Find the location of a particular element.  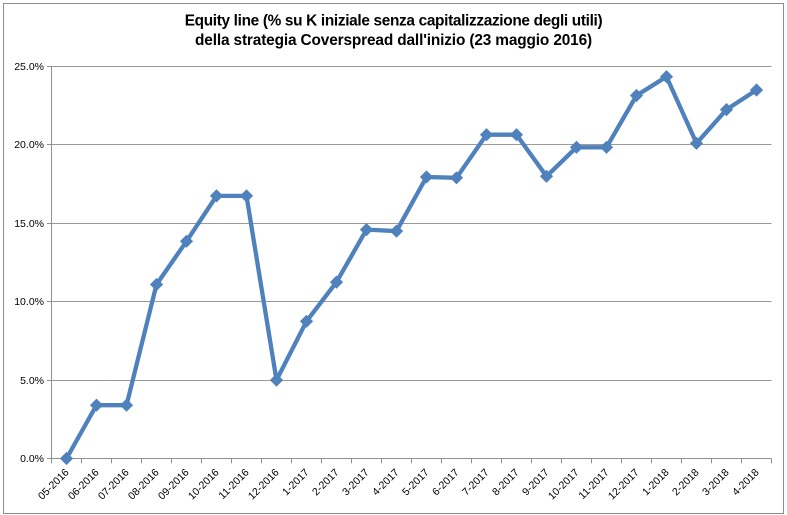

svg-text: 10.0% is located at coordinates (29, 302).